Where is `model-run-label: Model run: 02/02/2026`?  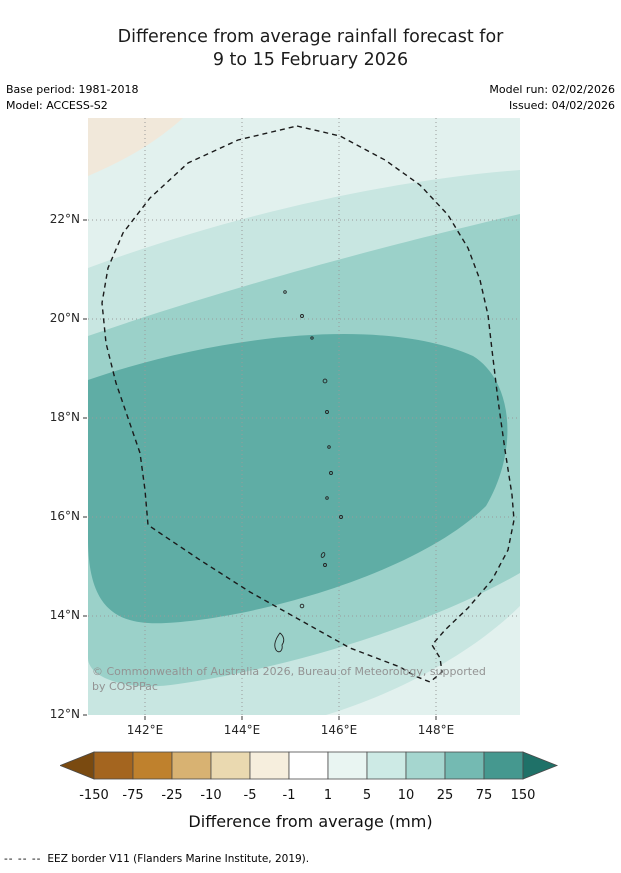
model-run-label: Model run: 02/02/2026 is located at coordinates (552, 89).